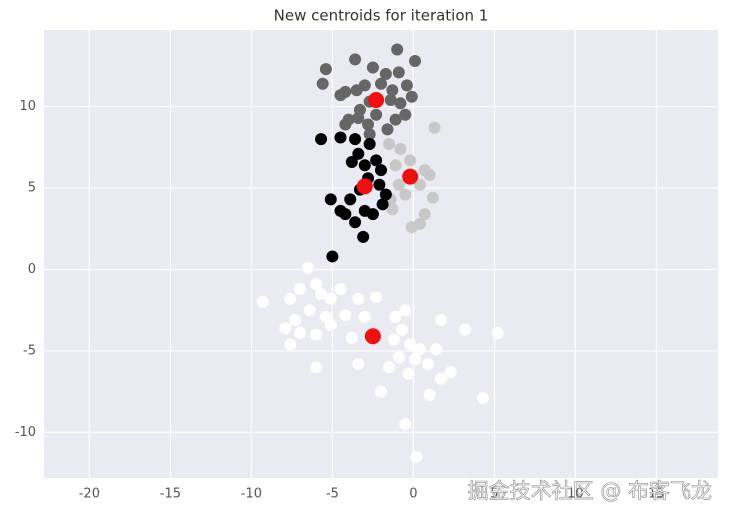 This screenshot has width=729, height=523. What do you see at coordinates (89, 494) in the screenshot?
I see `x-tick-label: -20` at bounding box center [89, 494].